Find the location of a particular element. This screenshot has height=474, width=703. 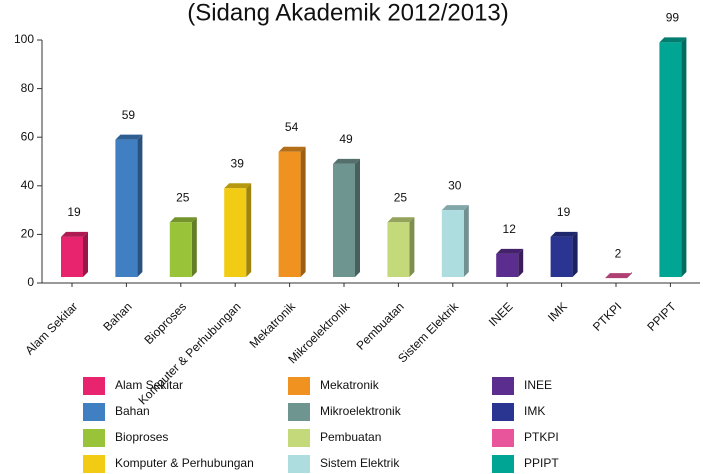

value-label: 30 is located at coordinates (455, 185).